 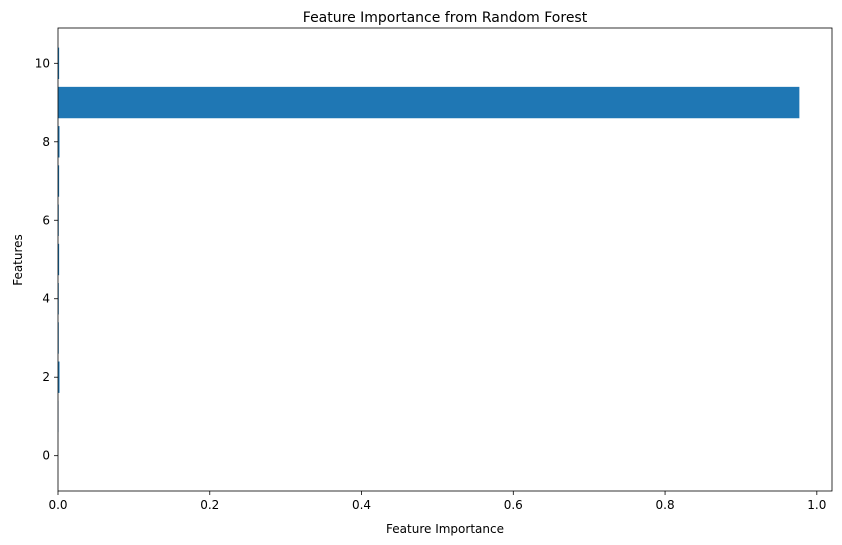 I want to click on y-axis-label: Features, so click(x=18, y=260).